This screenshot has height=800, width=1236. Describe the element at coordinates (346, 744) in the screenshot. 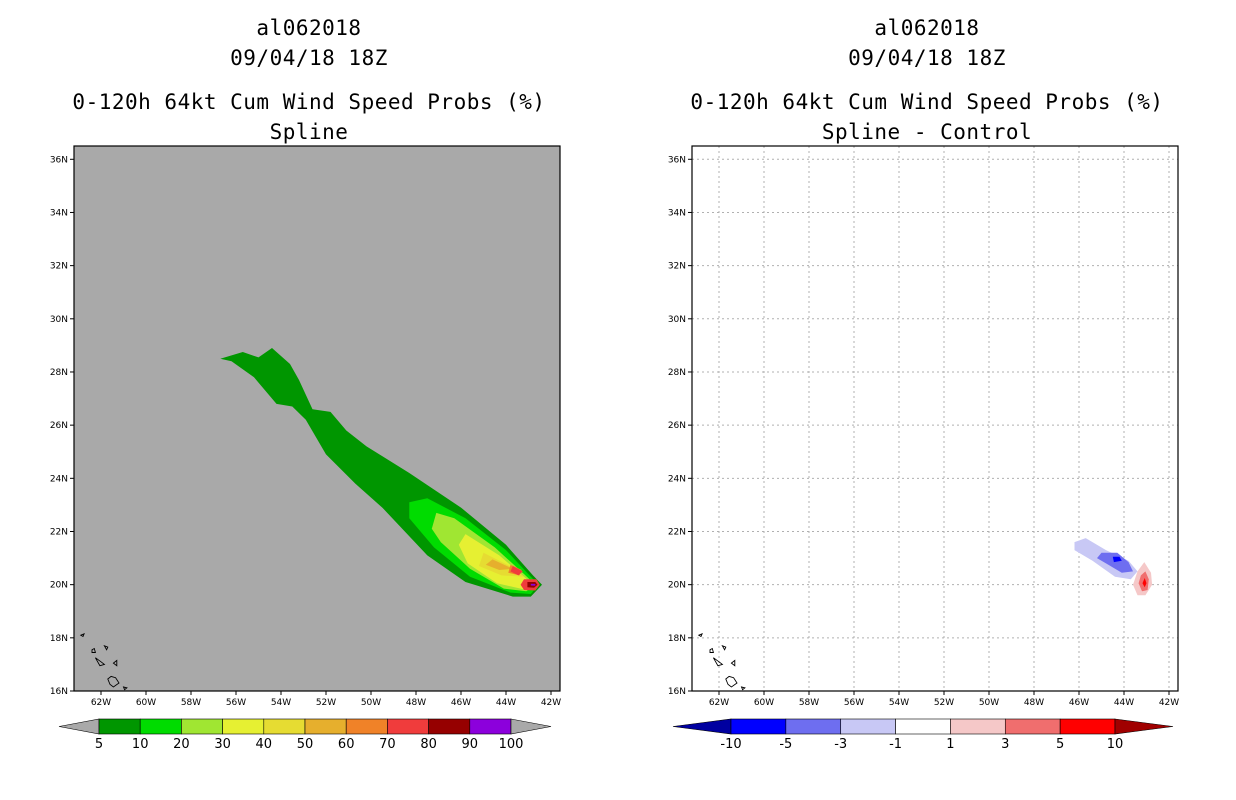

I see `colorbar-label: 60` at that location.